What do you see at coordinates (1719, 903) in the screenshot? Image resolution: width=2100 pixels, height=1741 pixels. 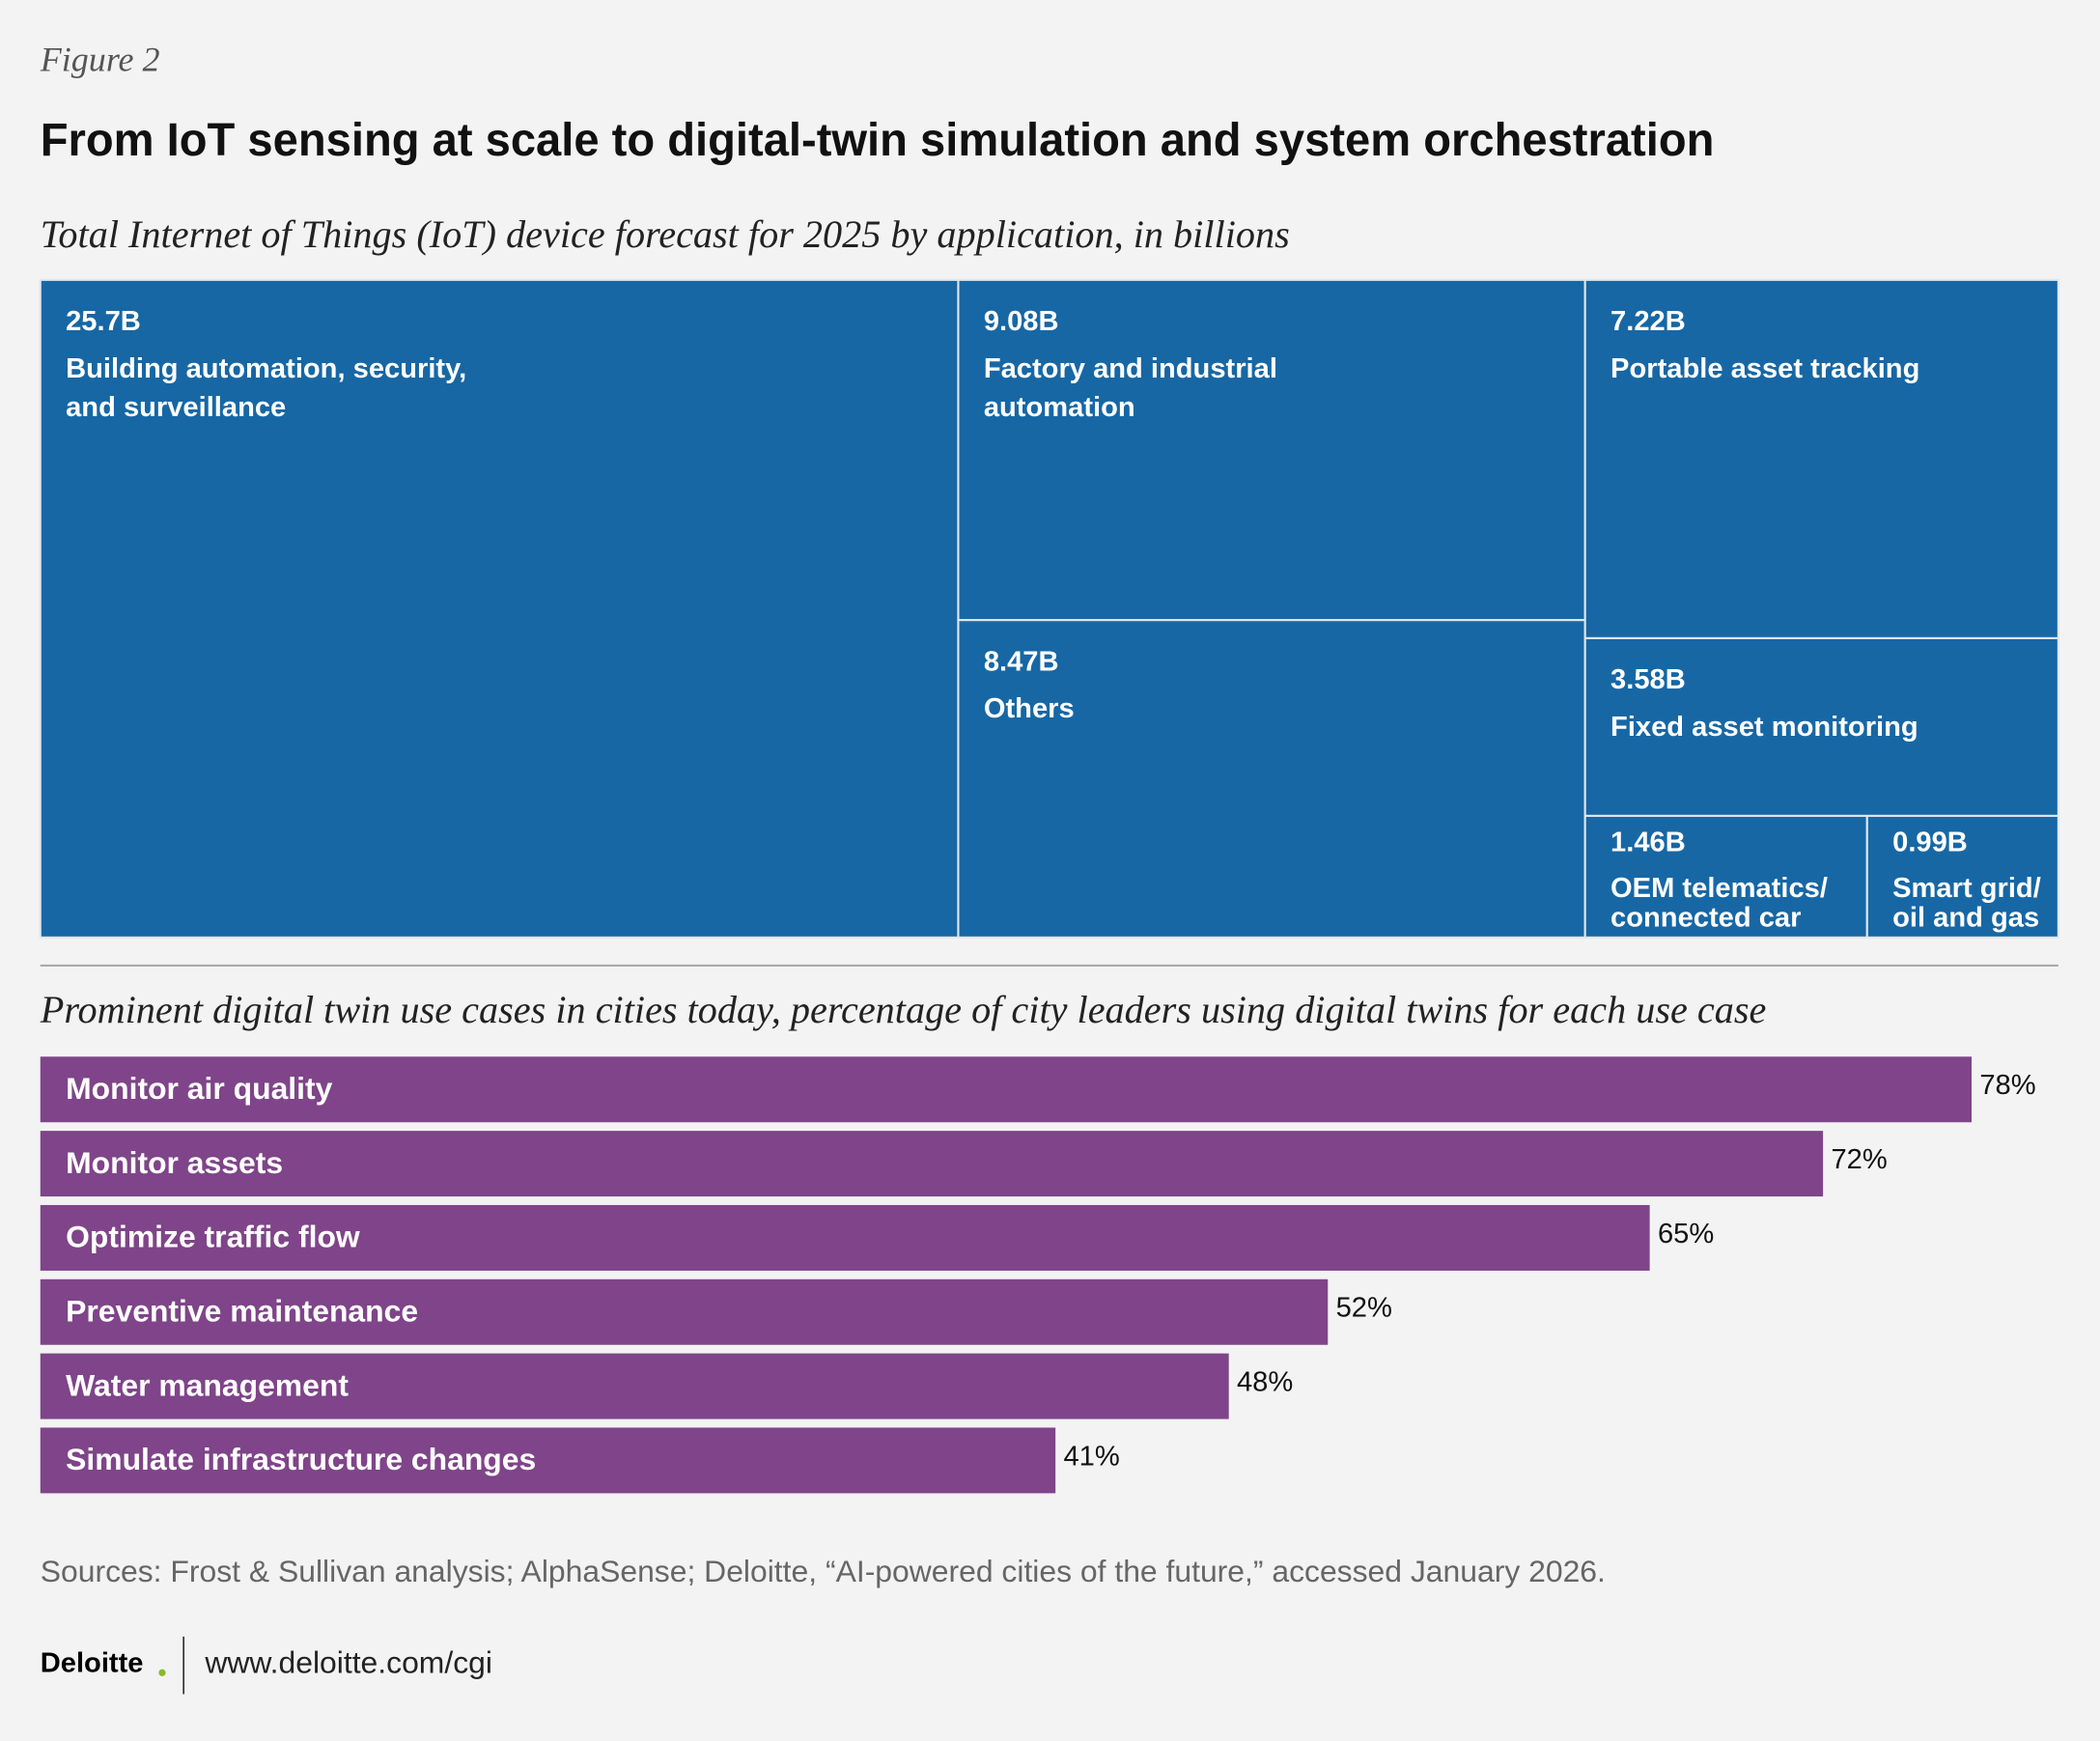 I see `cell-label: OEM telematics/connected car` at bounding box center [1719, 903].